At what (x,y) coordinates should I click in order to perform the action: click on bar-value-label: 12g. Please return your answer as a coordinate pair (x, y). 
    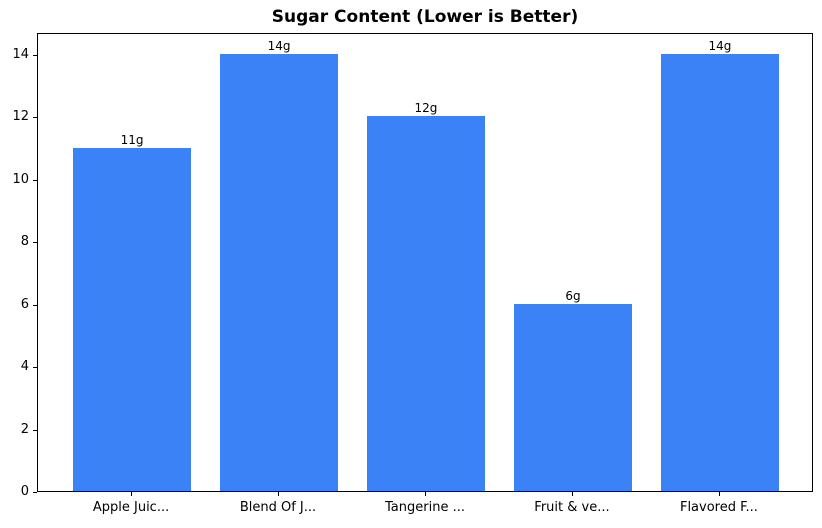
    Looking at the image, I should click on (426, 108).